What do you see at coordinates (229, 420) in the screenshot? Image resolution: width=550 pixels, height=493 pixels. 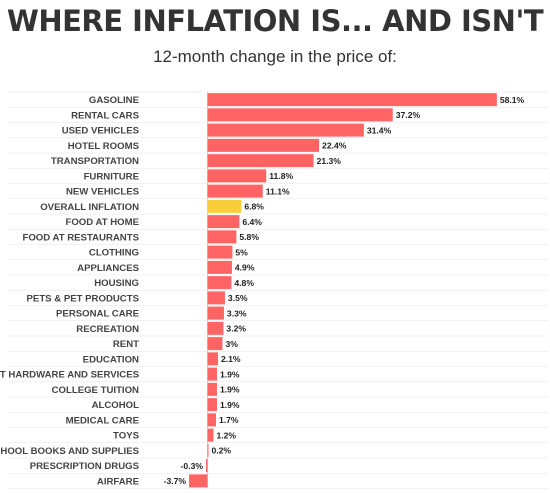 I see `value-label: 1.7%` at bounding box center [229, 420].